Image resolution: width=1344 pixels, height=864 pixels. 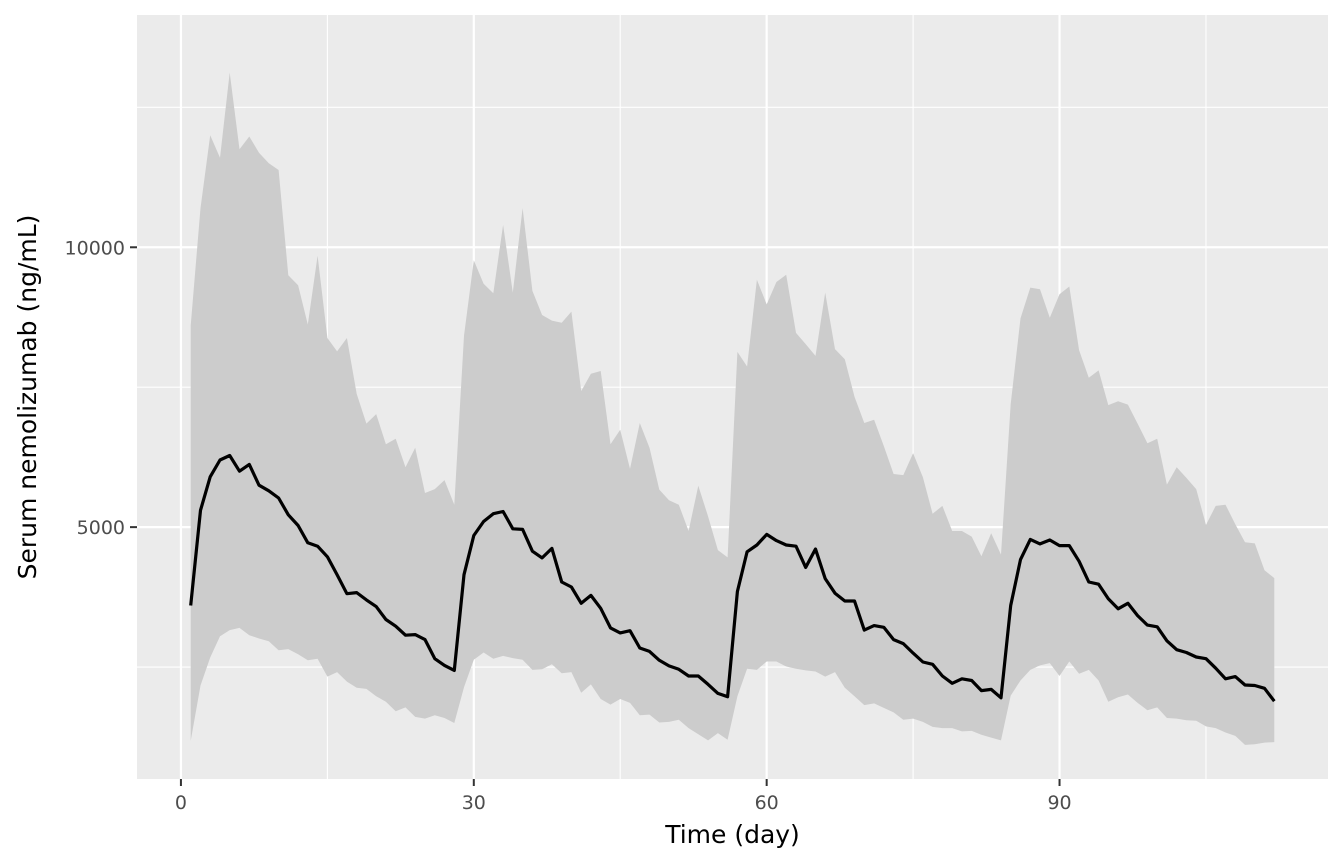 I want to click on x-tick-label: 60, so click(x=767, y=803).